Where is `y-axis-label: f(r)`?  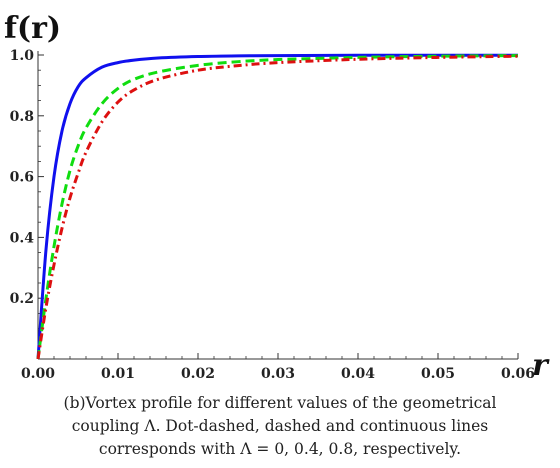 y-axis-label: f(r) is located at coordinates (32, 28).